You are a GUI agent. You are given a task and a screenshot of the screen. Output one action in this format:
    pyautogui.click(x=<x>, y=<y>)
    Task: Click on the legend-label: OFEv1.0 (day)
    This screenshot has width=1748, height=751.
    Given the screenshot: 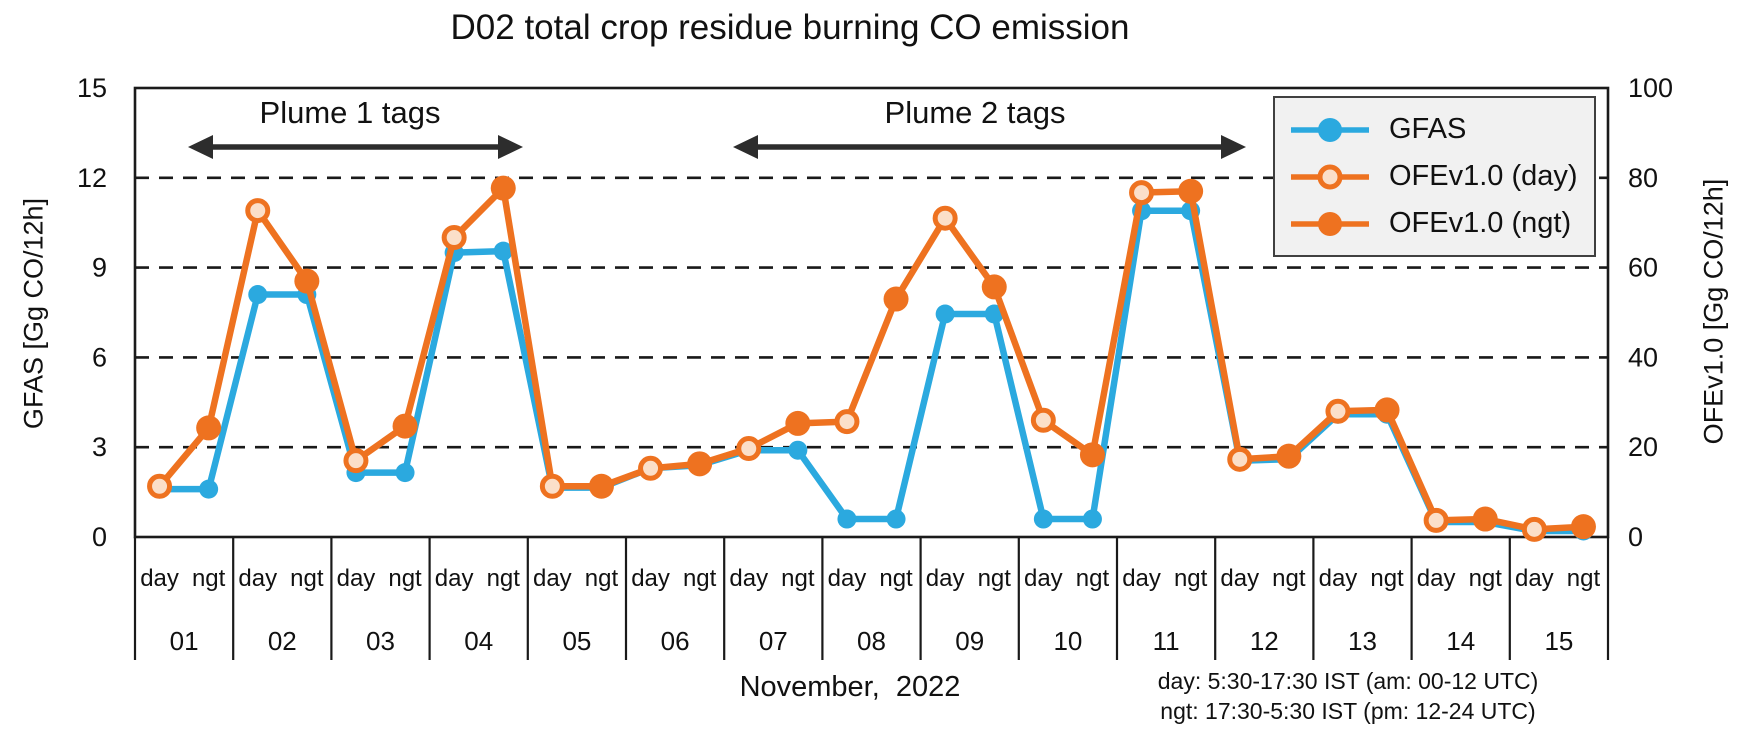 What is the action you would take?
    pyautogui.click(x=1483, y=176)
    